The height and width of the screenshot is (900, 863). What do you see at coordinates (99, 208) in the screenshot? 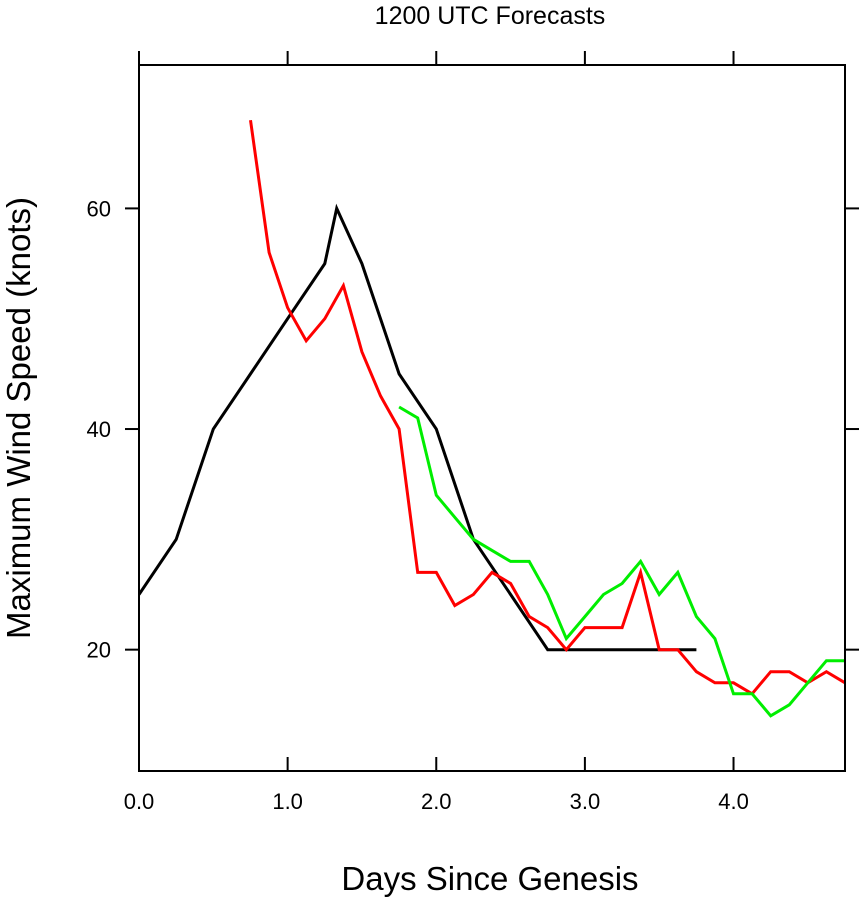
I see `y-tick-label: 60` at bounding box center [99, 208].